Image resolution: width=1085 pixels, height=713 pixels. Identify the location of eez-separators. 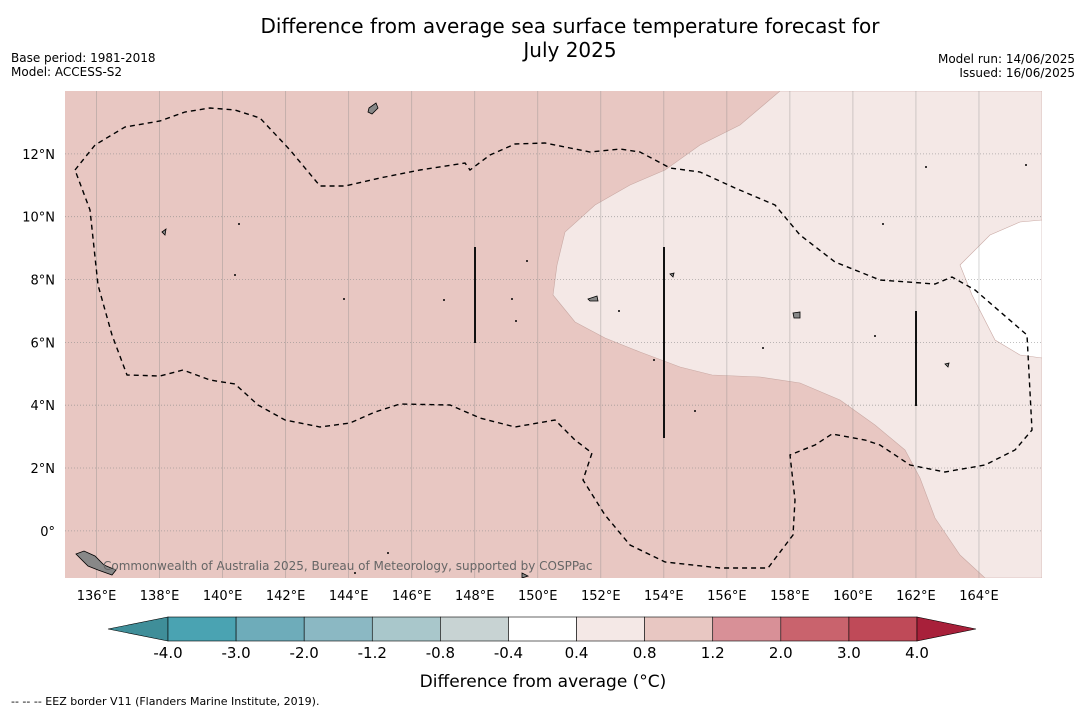
(695, 342).